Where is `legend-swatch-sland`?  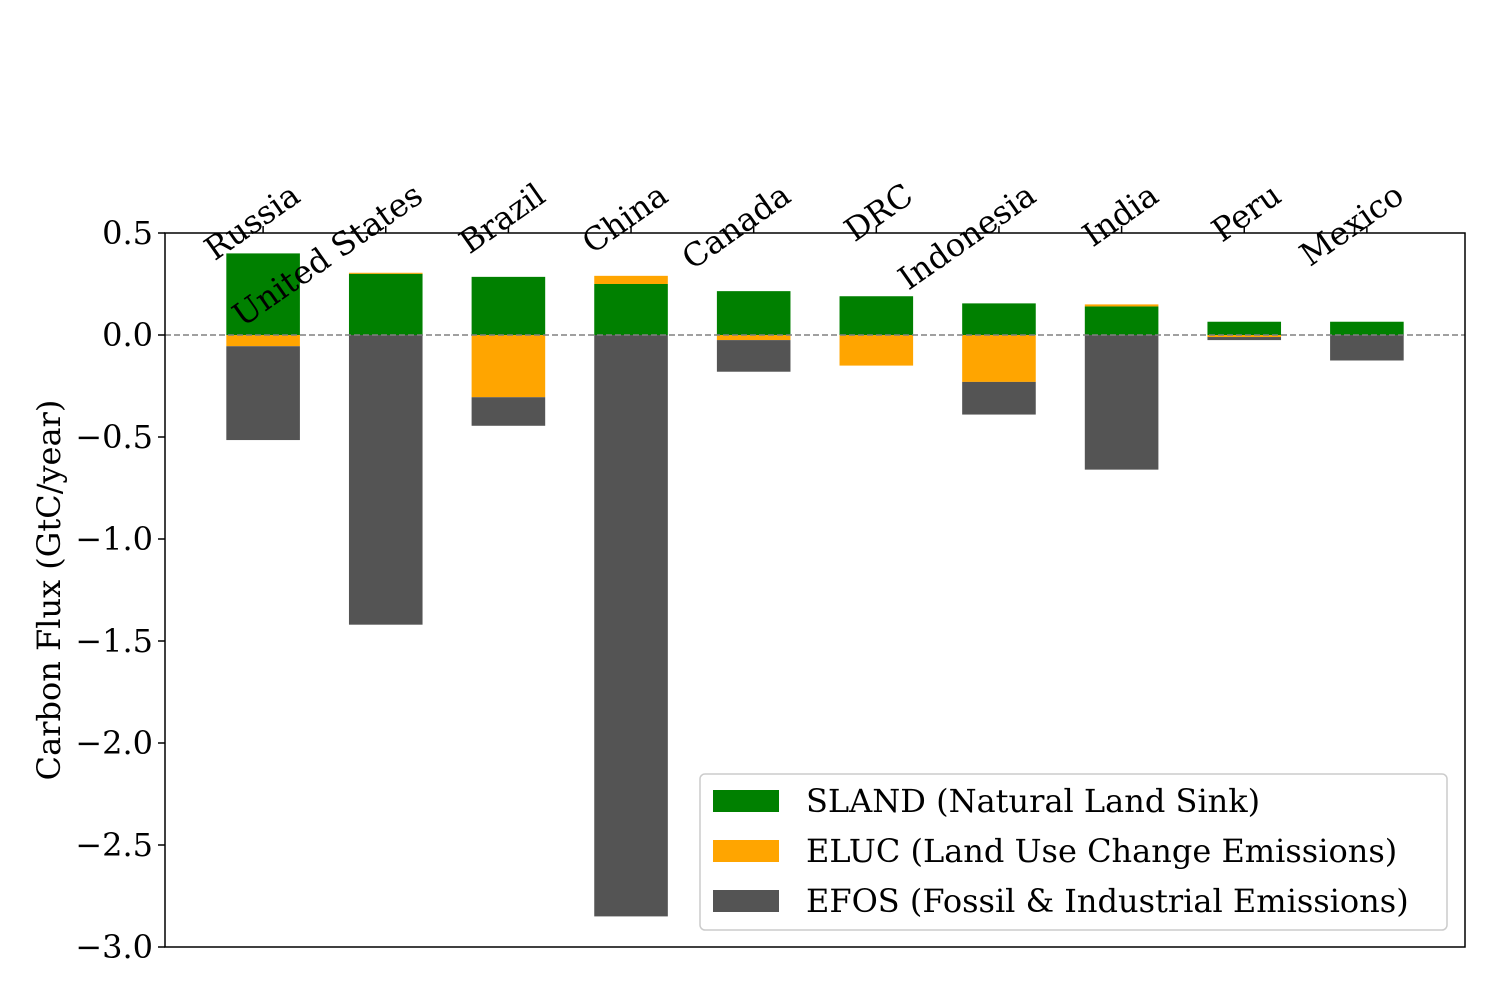
legend-swatch-sland is located at coordinates (746, 801).